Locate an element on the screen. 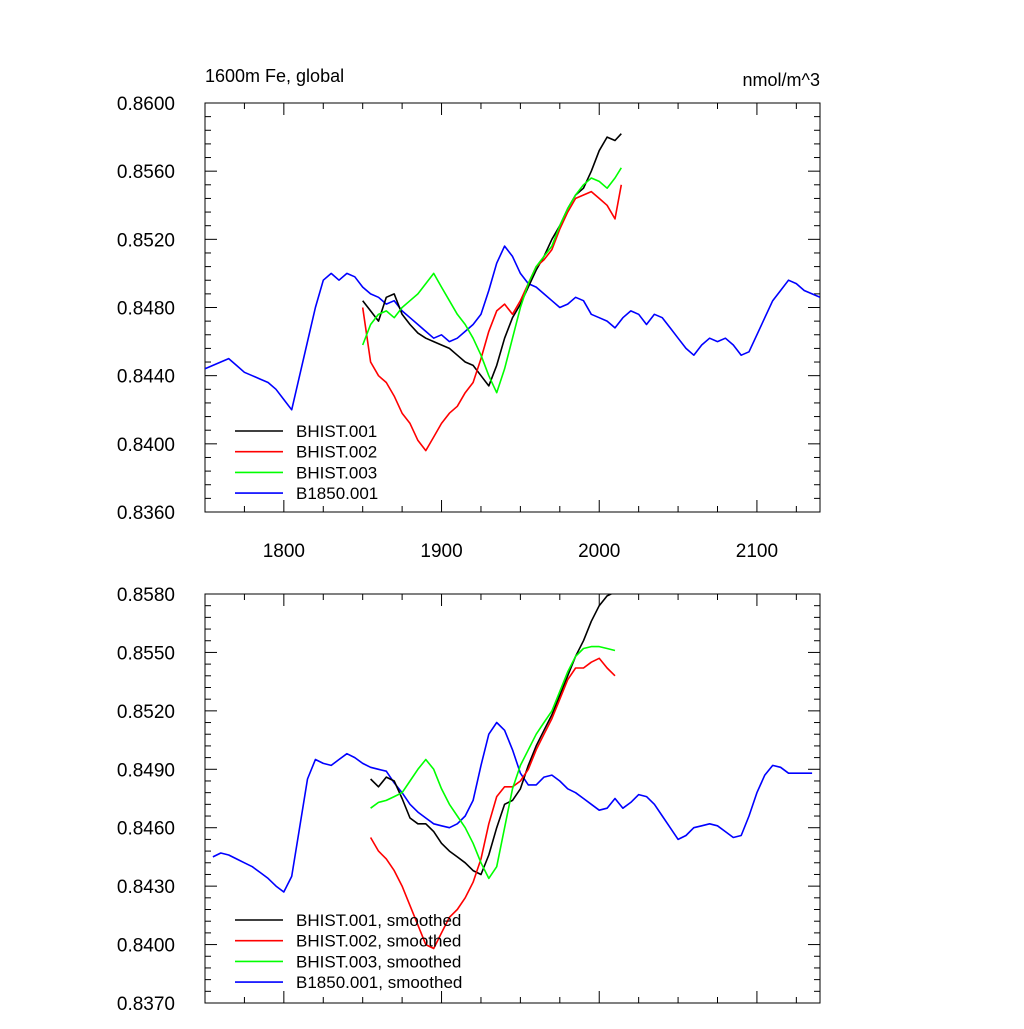  y-tick-label: 0.8460 is located at coordinates (146, 829).